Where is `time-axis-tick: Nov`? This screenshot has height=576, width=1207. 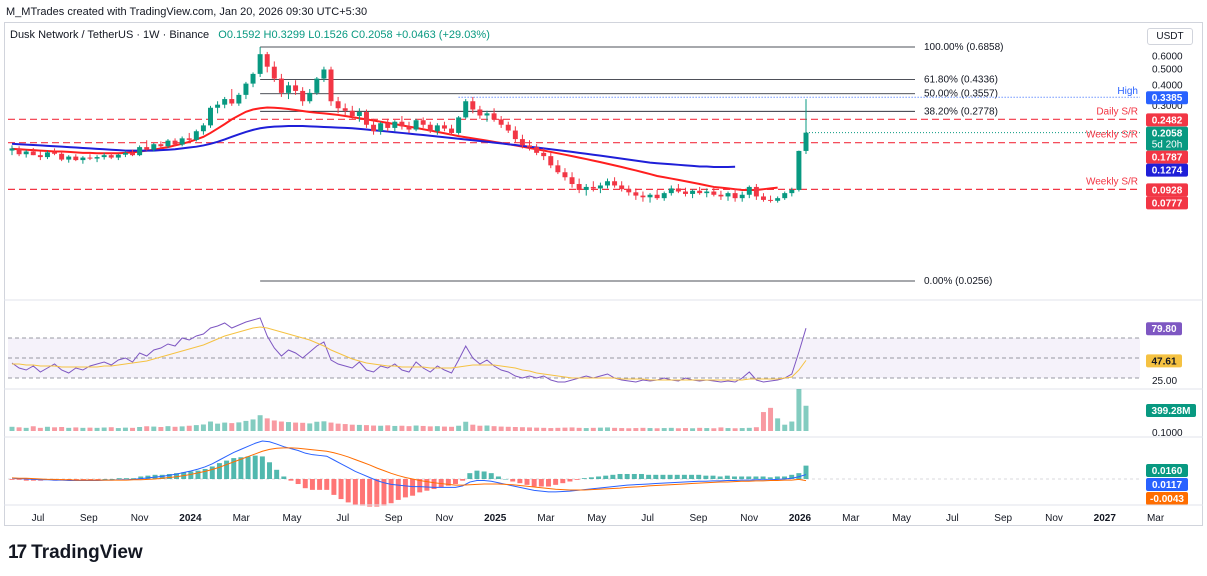 time-axis-tick: Nov is located at coordinates (1054, 518).